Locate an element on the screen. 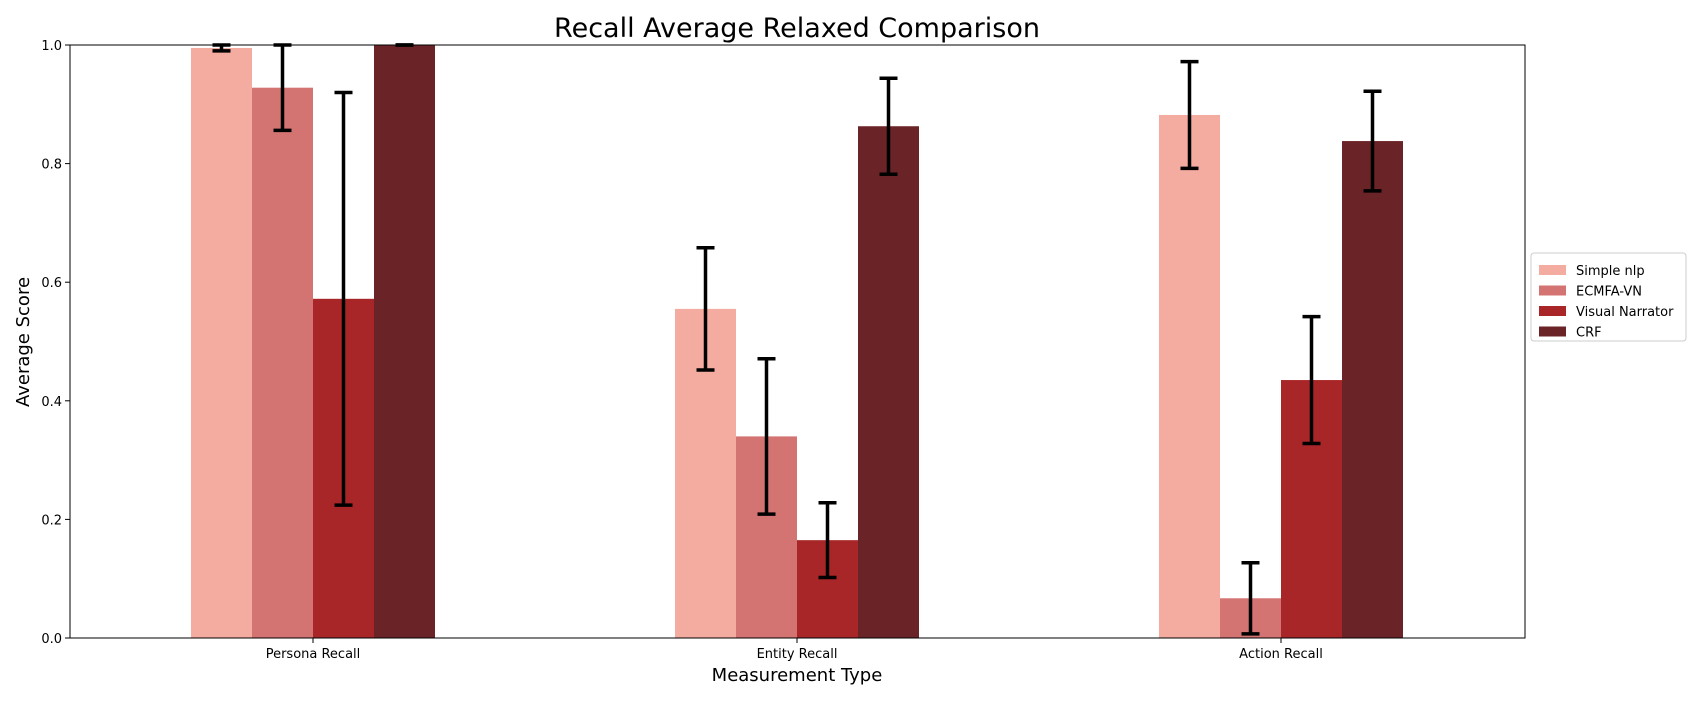  legend-swatch-simple-nlp is located at coordinates (1552, 270).